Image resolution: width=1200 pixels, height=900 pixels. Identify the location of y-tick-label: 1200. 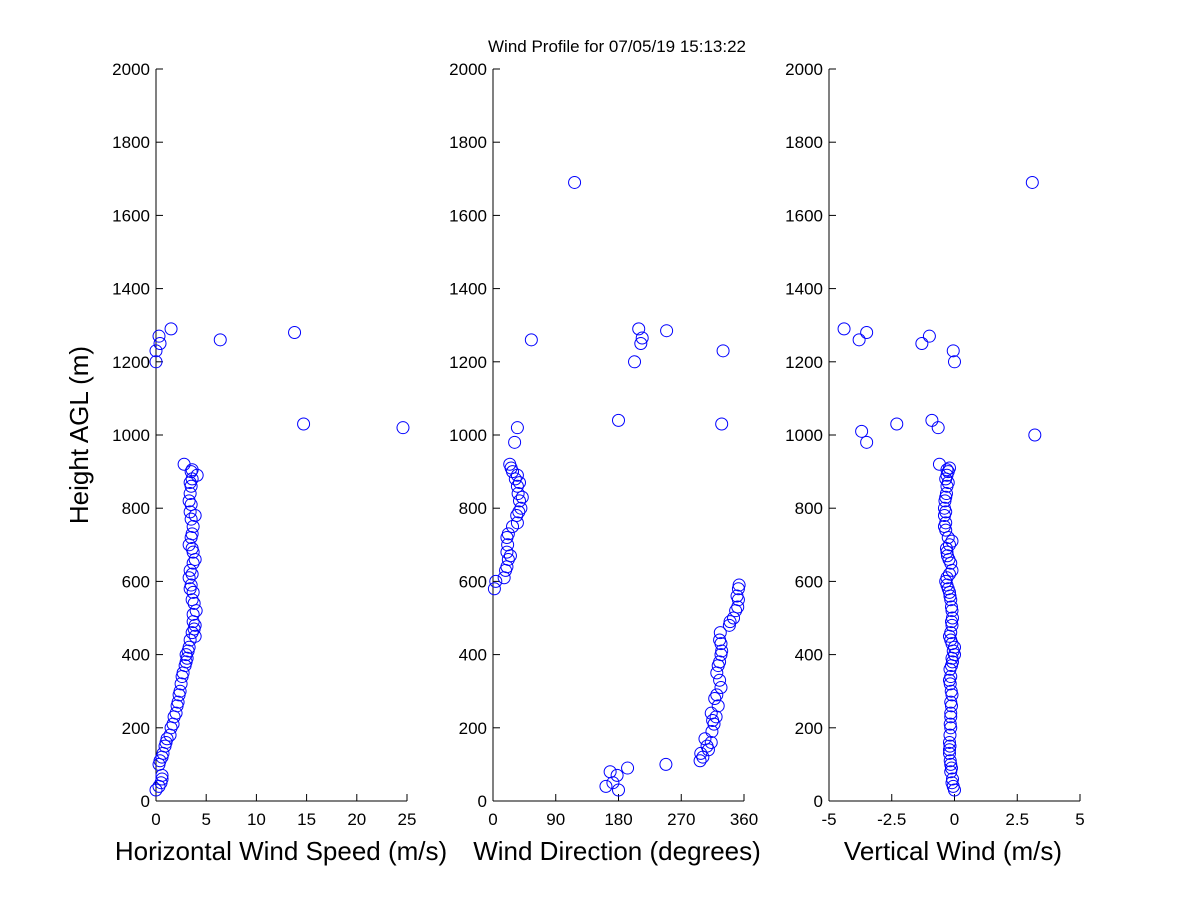
(131, 362).